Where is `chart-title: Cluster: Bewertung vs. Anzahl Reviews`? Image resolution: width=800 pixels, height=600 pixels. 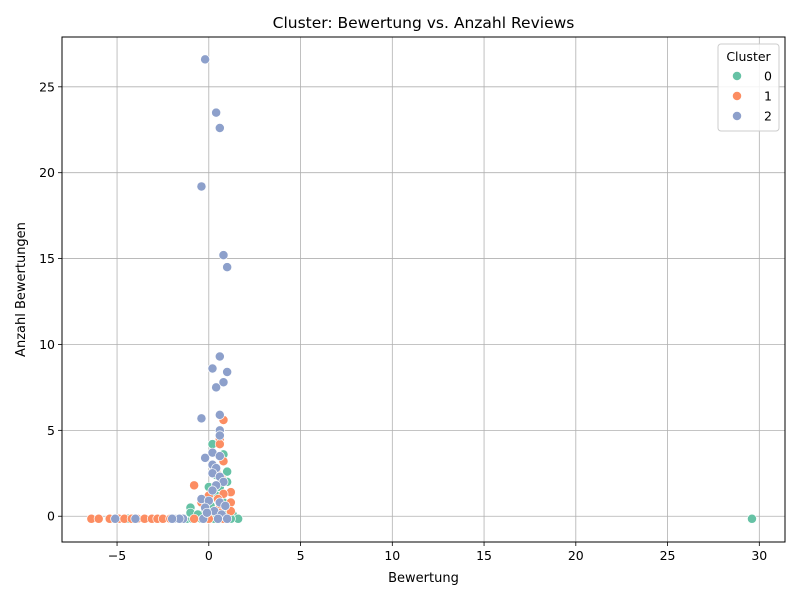 chart-title: Cluster: Bewertung vs. Anzahl Reviews is located at coordinates (424, 23).